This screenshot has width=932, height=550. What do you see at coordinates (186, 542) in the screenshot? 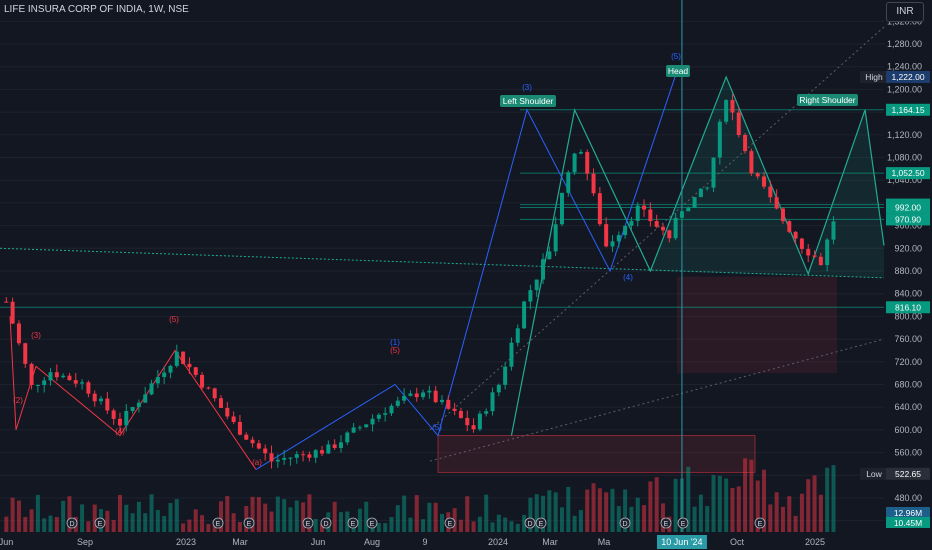
I see `time-tick: 2023` at bounding box center [186, 542].